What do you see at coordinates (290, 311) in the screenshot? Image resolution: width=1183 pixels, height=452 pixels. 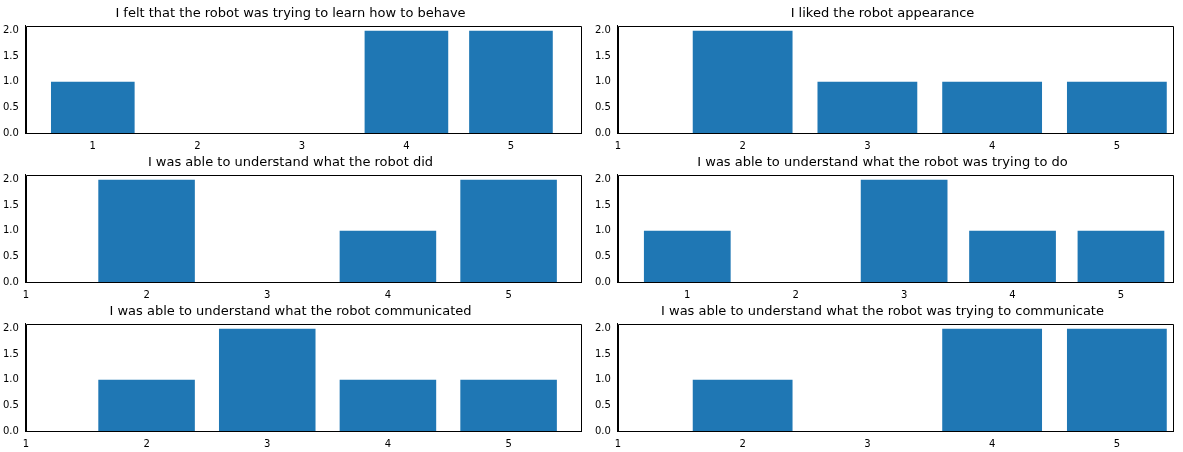 I see `chart-title: I was able to understand what the robot communicated` at bounding box center [290, 311].